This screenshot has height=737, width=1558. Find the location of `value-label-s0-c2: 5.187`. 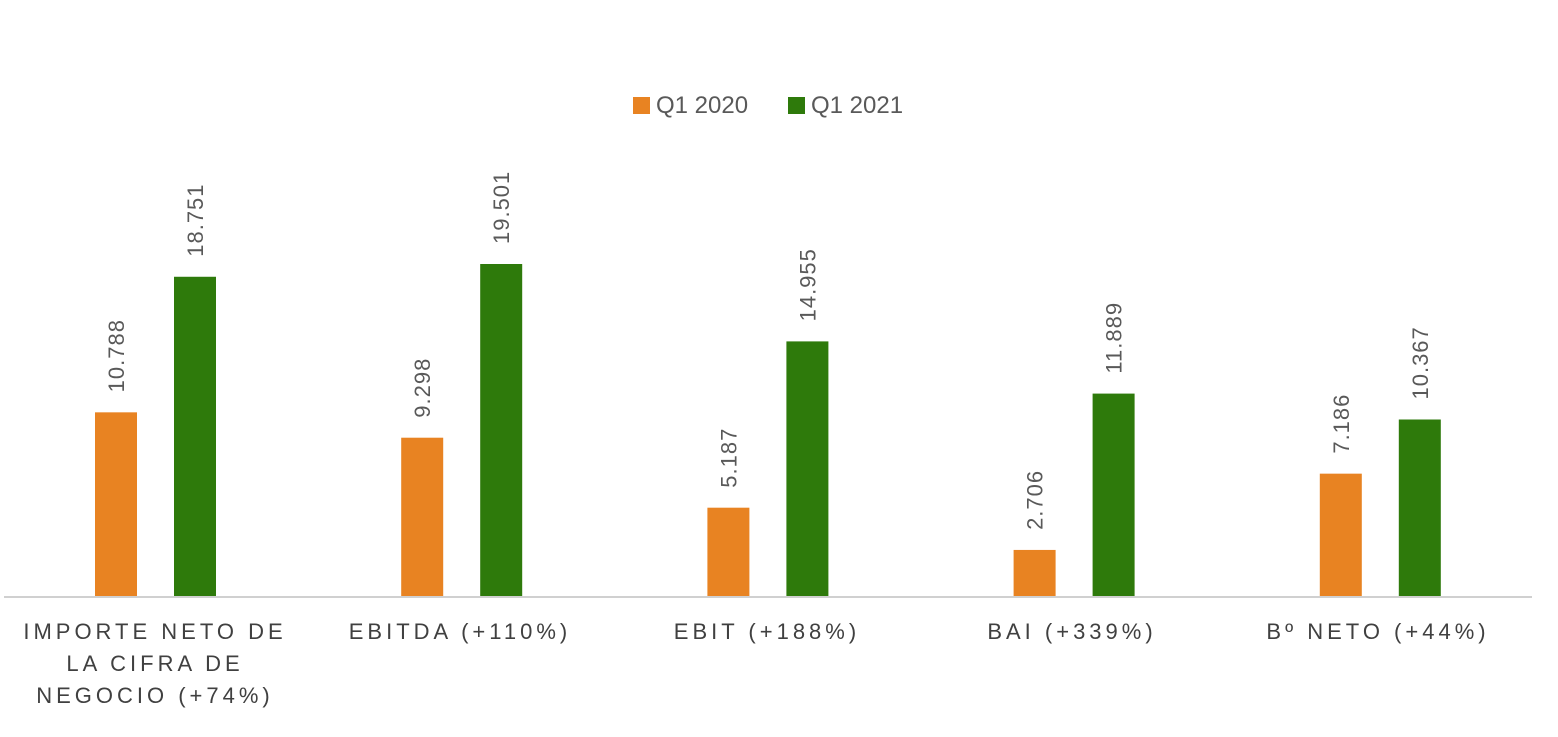

value-label-s0-c2: 5.187 is located at coordinates (728, 458).